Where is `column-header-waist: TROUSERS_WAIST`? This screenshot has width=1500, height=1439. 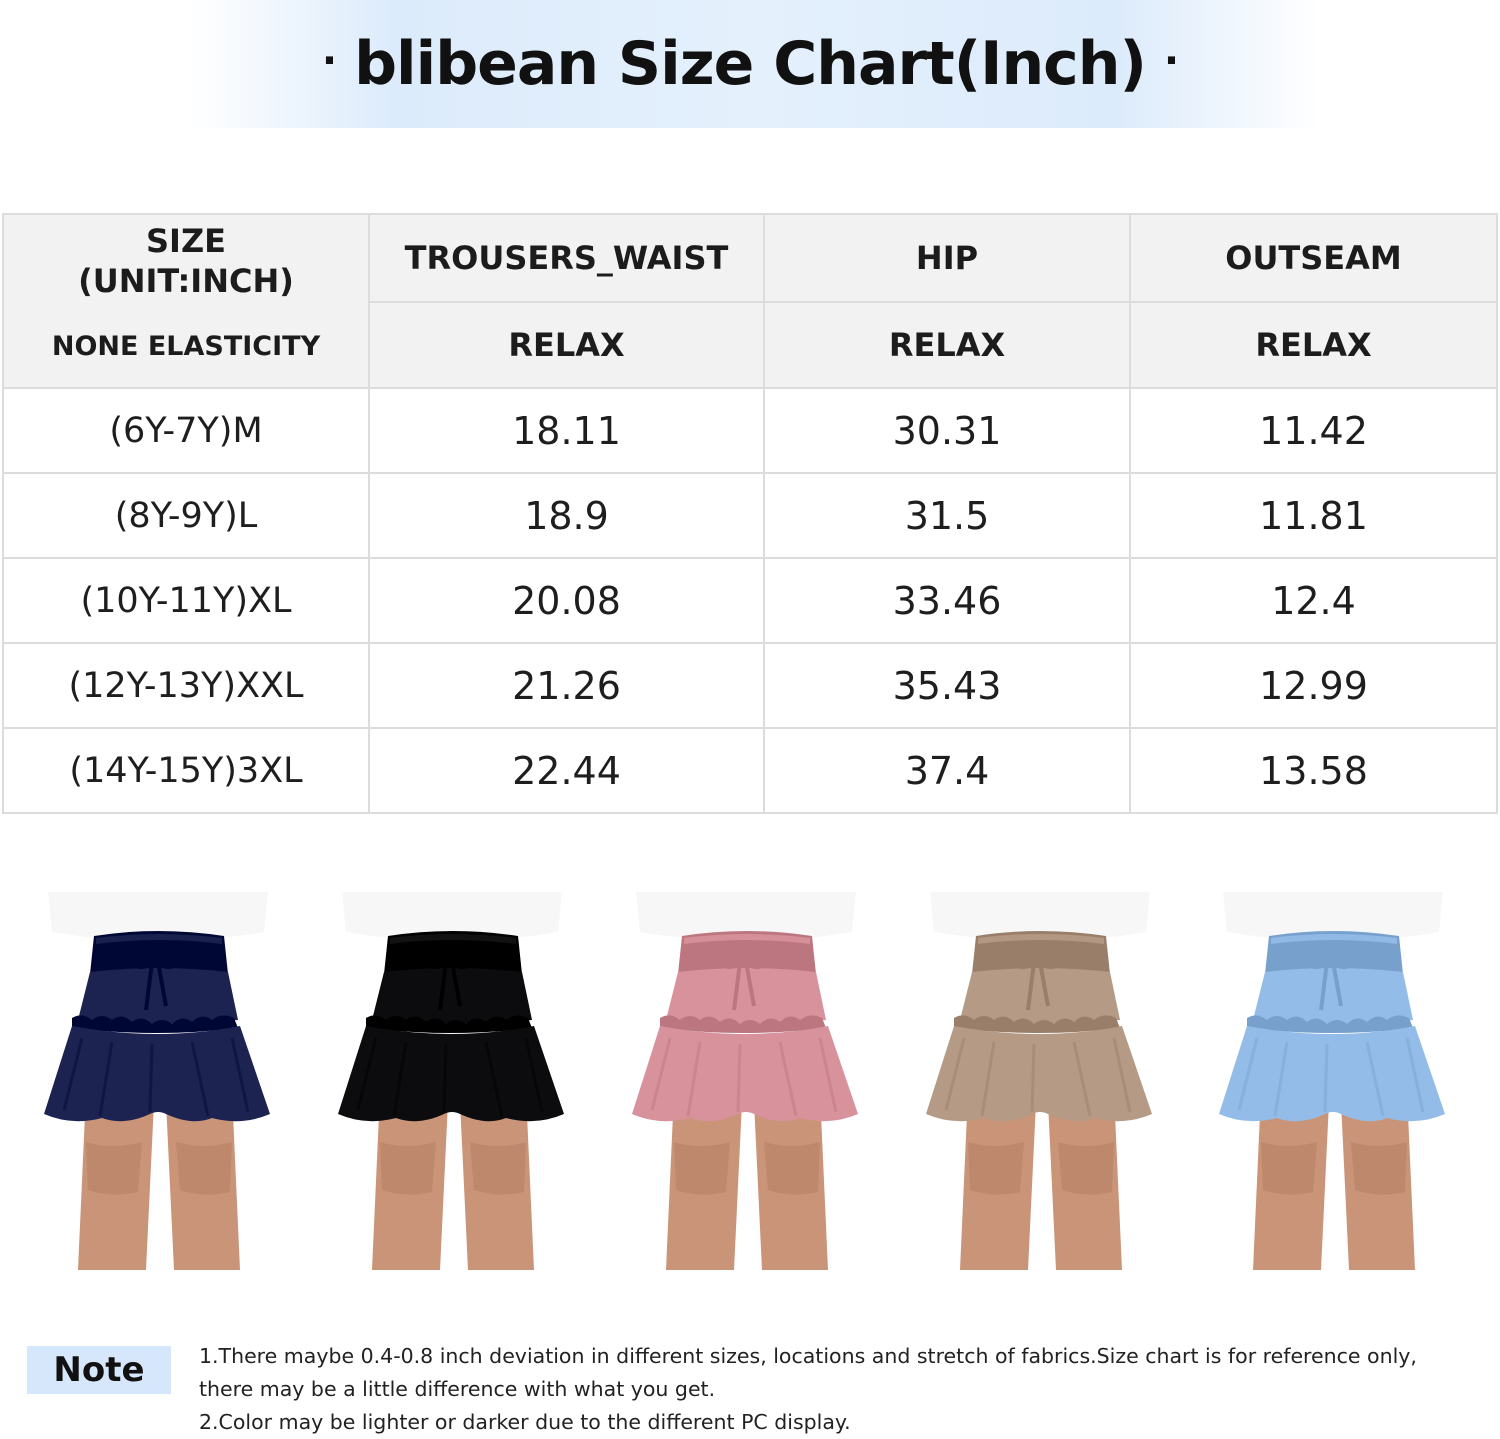 column-header-waist: TROUSERS_WAIST is located at coordinates (566, 258).